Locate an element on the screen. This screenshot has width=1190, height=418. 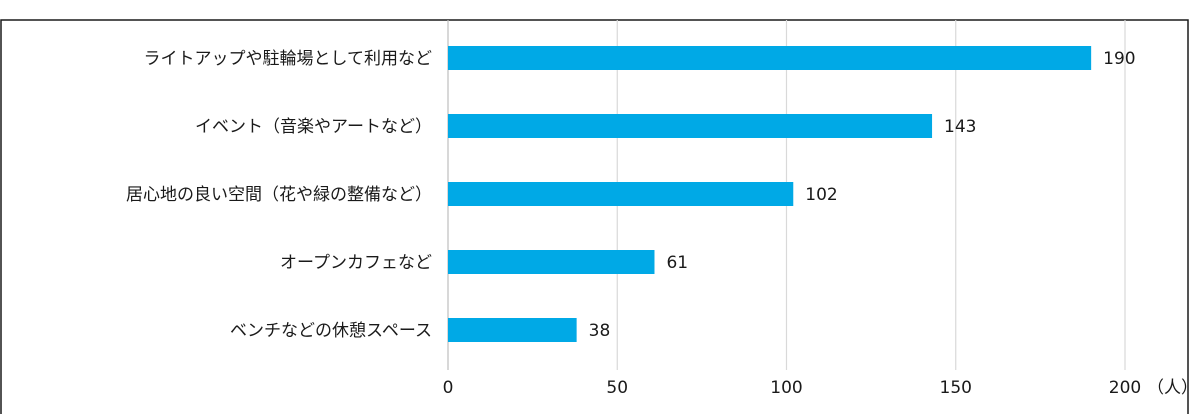
x-tick-label: 50 is located at coordinates (617, 388).